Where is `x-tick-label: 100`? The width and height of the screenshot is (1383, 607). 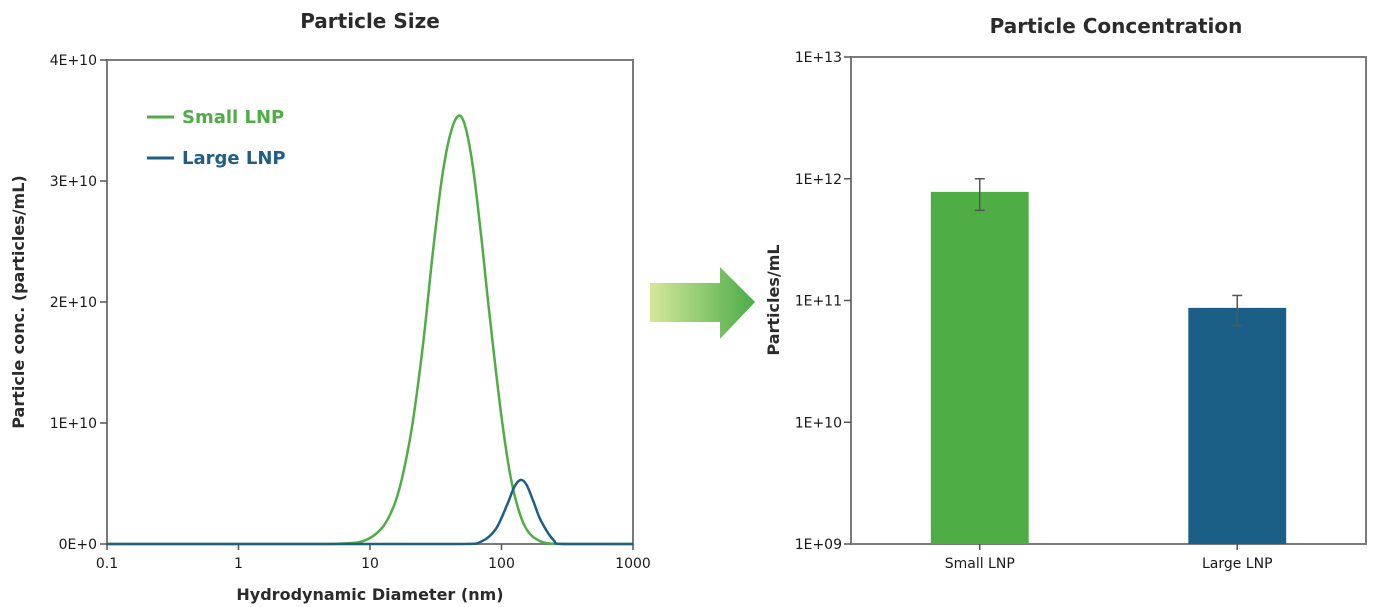
x-tick-label: 100 is located at coordinates (501, 564).